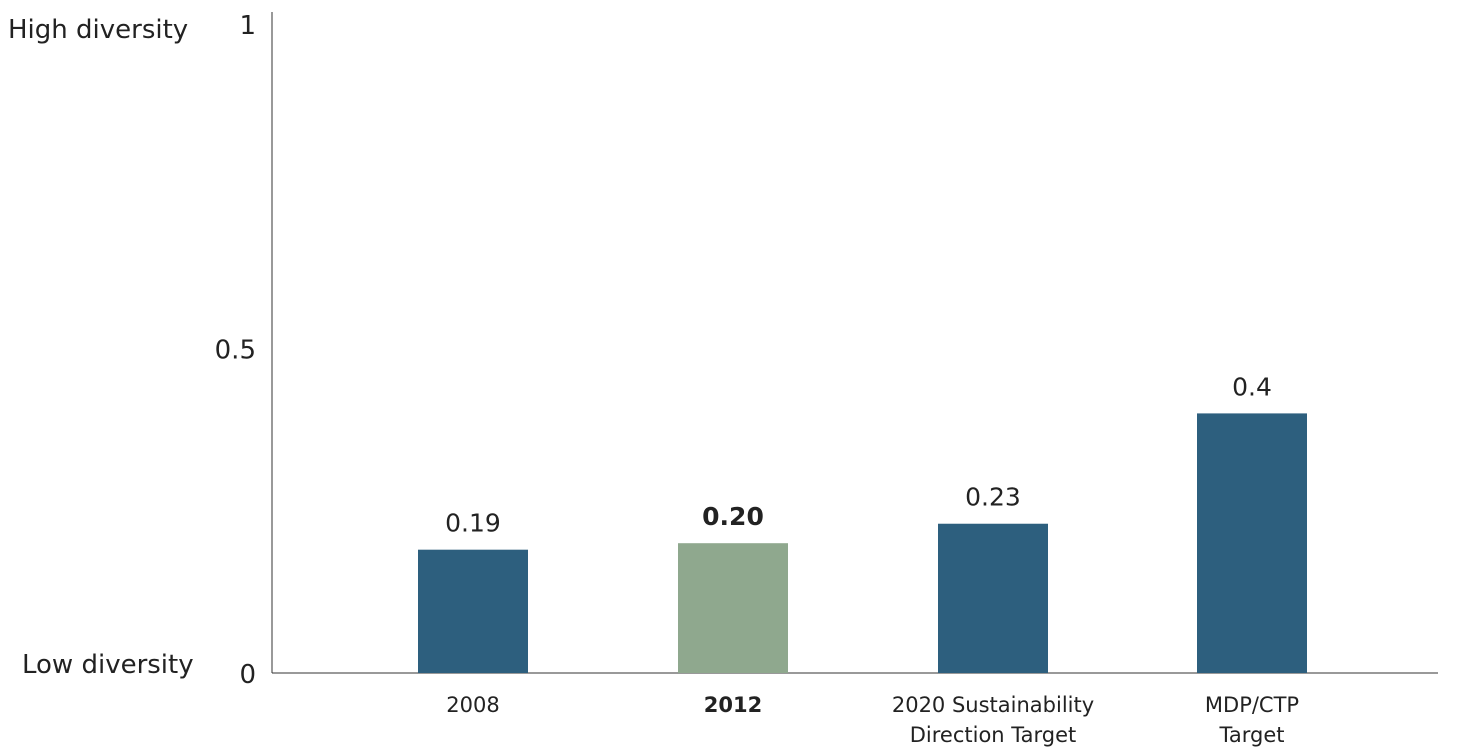 The height and width of the screenshot is (753, 1462). Describe the element at coordinates (247, 26) in the screenshot. I see `y-tick-label: 1` at that location.